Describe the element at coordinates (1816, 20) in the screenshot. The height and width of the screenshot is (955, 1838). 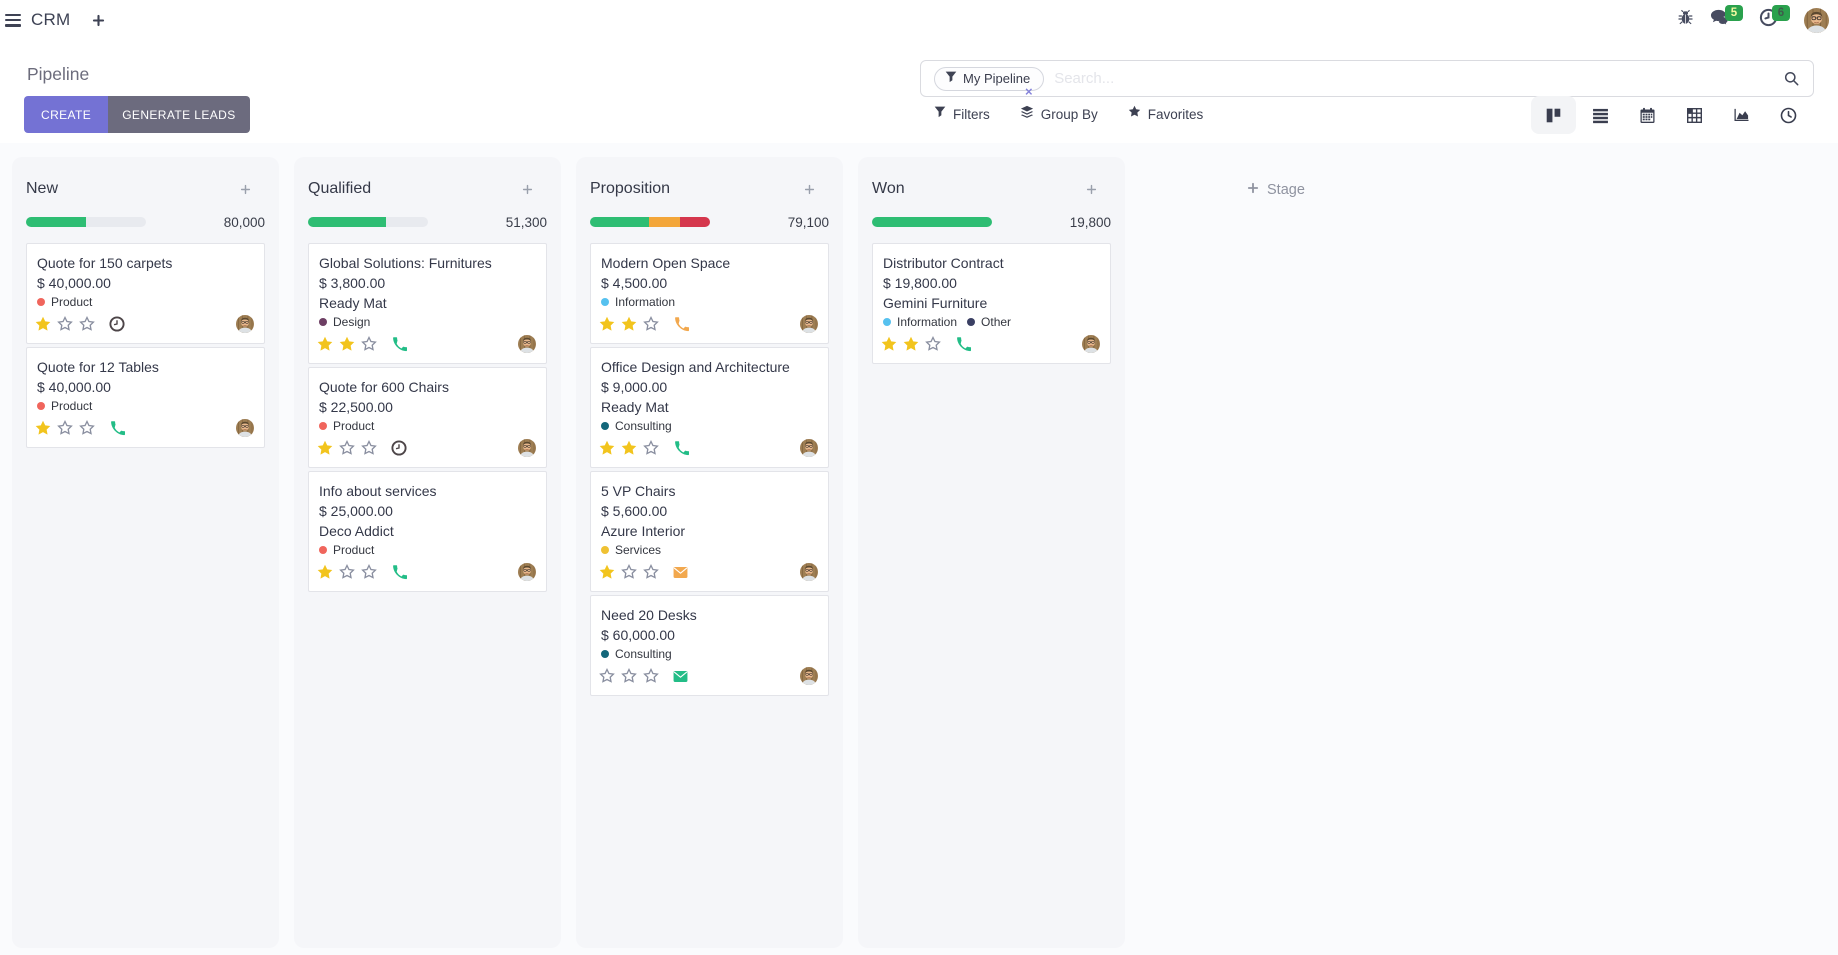
I see `user-avatar` at that location.